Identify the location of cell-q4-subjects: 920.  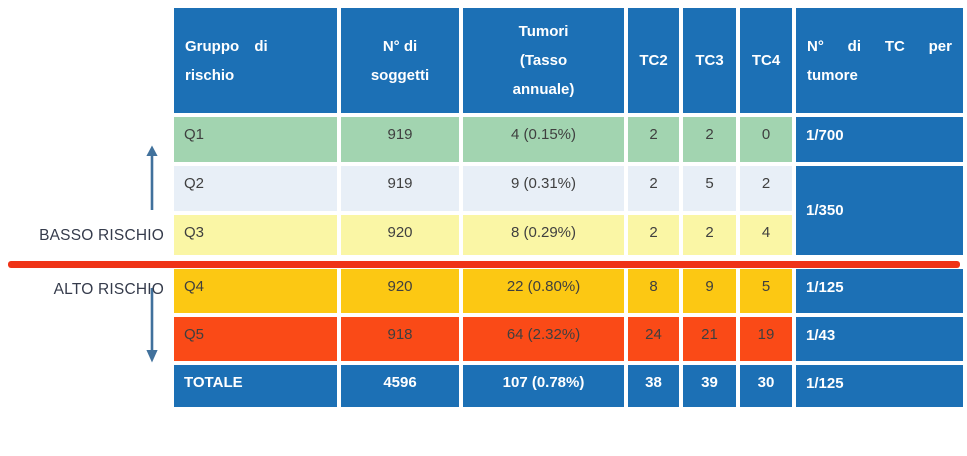
(400, 291).